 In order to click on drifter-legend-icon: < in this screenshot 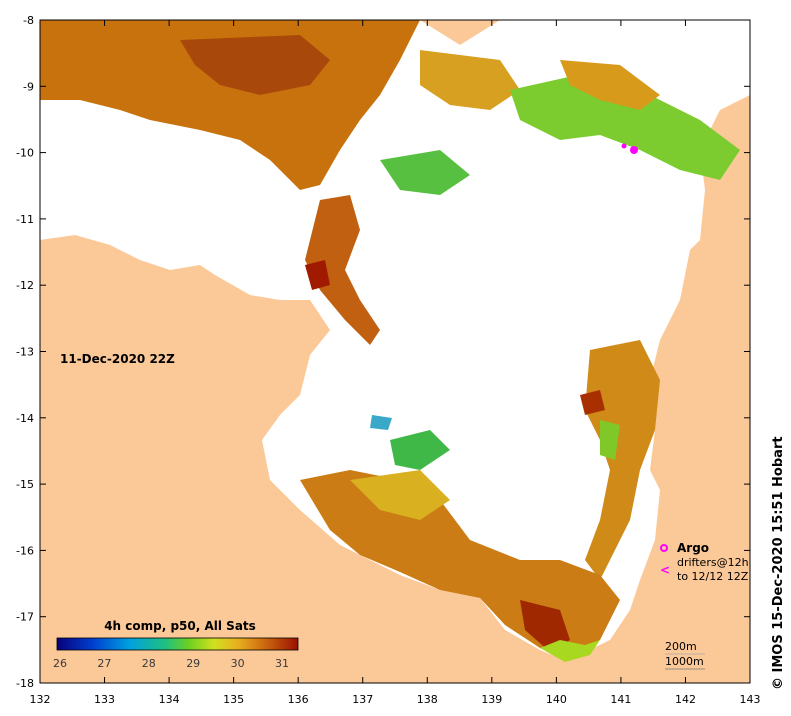, I will do `click(665, 570)`.